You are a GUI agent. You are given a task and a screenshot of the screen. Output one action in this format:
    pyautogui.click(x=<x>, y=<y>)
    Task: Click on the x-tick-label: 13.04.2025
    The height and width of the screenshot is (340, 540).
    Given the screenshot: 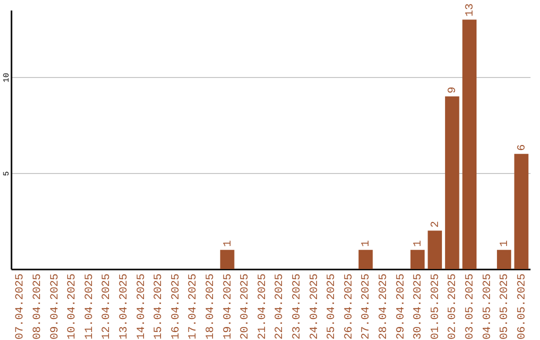 What is the action you would take?
    pyautogui.click(x=124, y=307)
    